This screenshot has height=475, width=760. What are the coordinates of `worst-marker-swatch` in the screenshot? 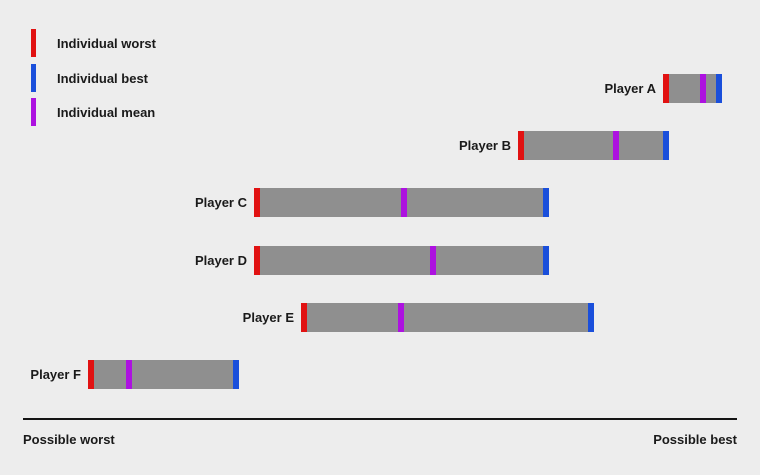 It's located at (33, 43).